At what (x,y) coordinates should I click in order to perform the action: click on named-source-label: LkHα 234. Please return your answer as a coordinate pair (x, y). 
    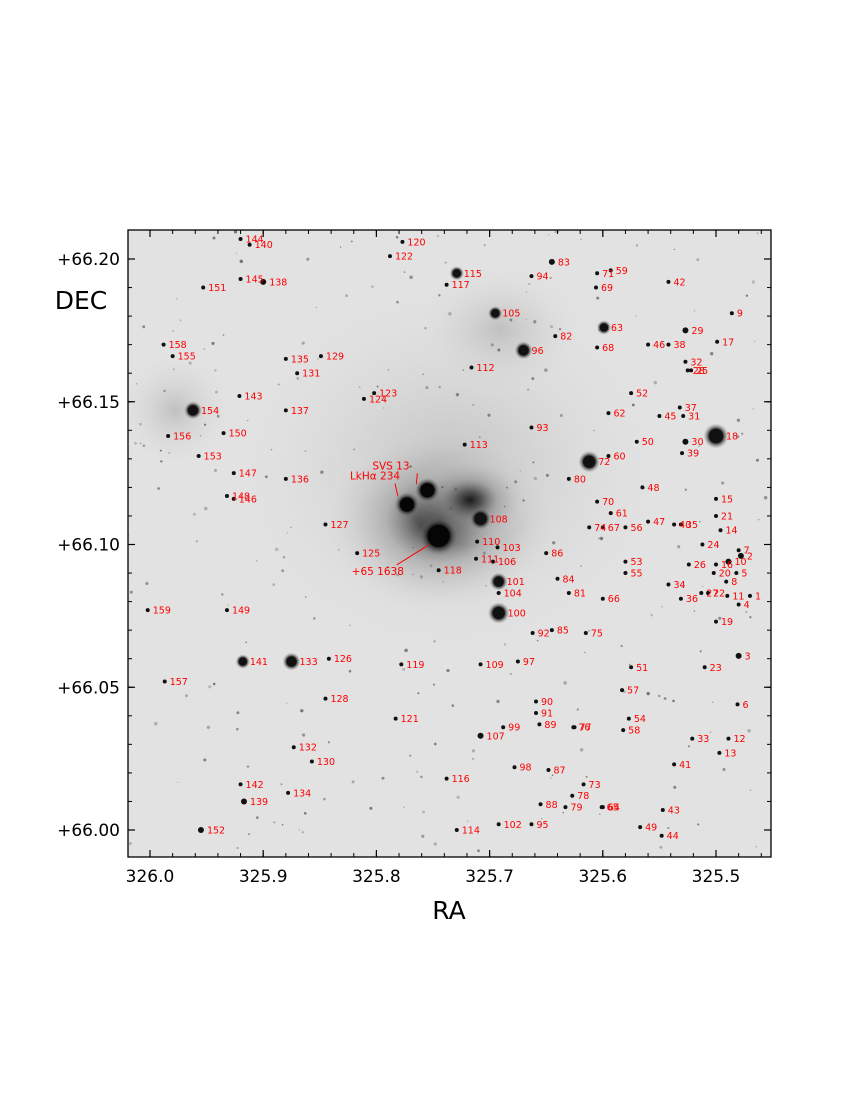
    Looking at the image, I should click on (375, 477).